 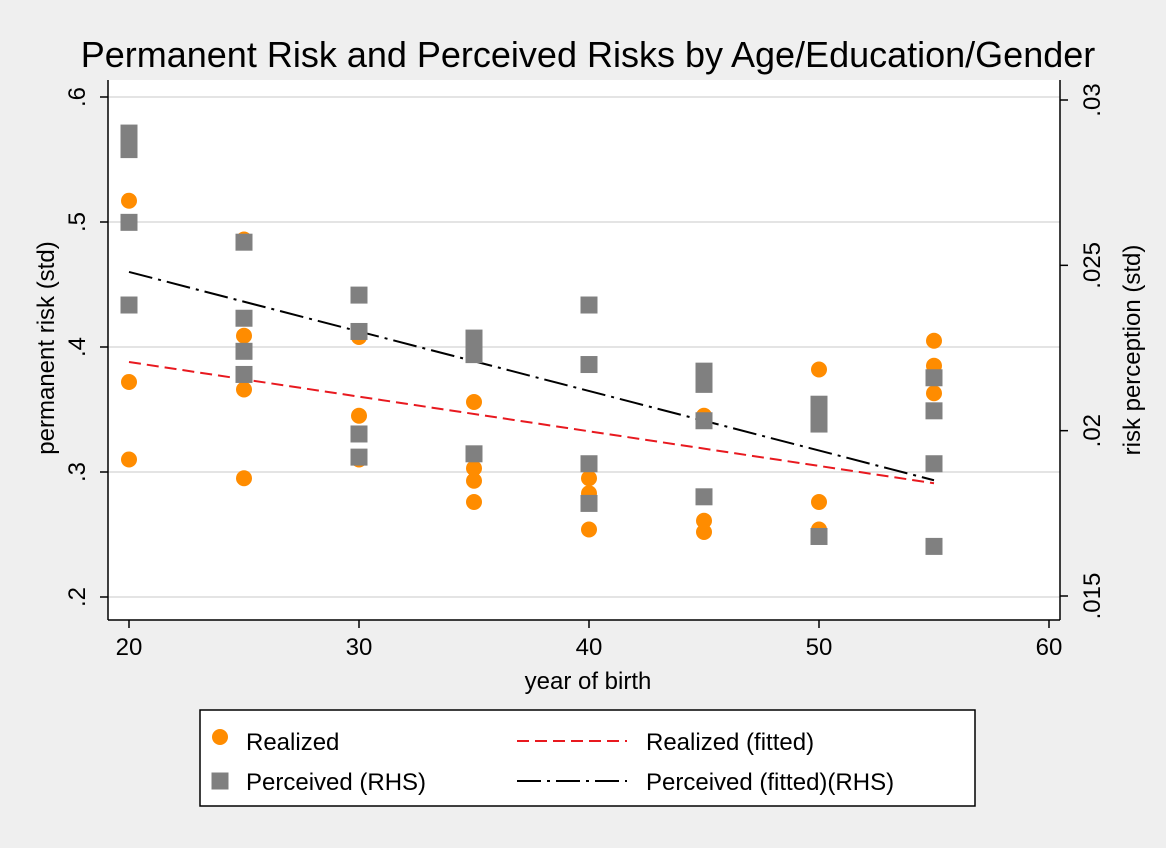 I want to click on x-tick-label: 60, so click(x=1049, y=647).